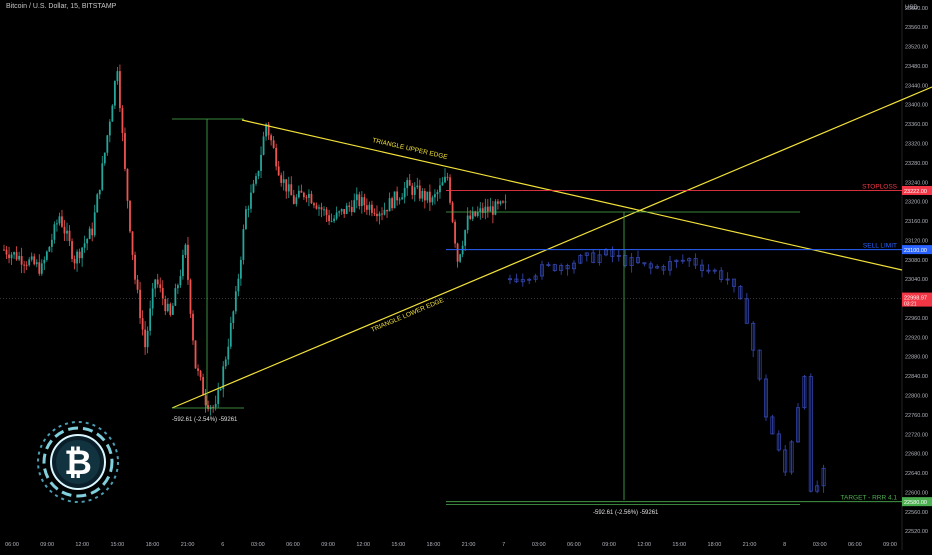 This screenshot has height=555, width=932. I want to click on measure-left-label: -592.61 (-2.54%) -59261, so click(205, 420).